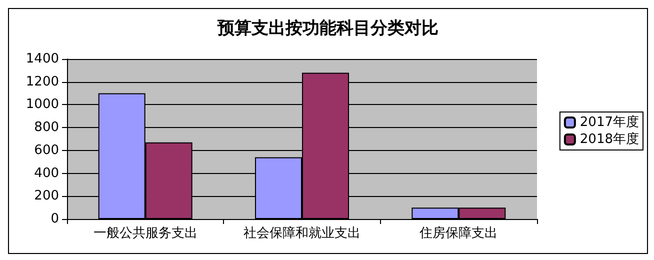 The height and width of the screenshot is (260, 654). Describe the element at coordinates (610, 122) in the screenshot. I see `legend-label: 2017年度` at that location.